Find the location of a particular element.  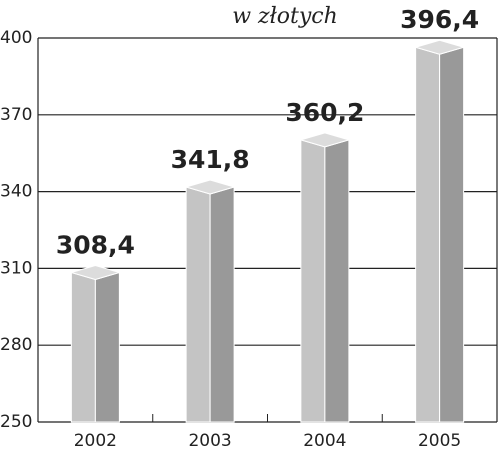

x-tick-label: 2002 is located at coordinates (95, 441).